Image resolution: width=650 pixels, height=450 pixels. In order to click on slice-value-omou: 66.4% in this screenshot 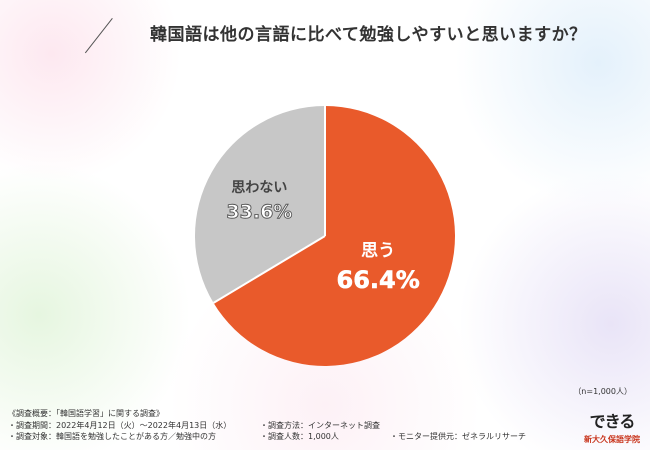, I will do `click(378, 280)`.